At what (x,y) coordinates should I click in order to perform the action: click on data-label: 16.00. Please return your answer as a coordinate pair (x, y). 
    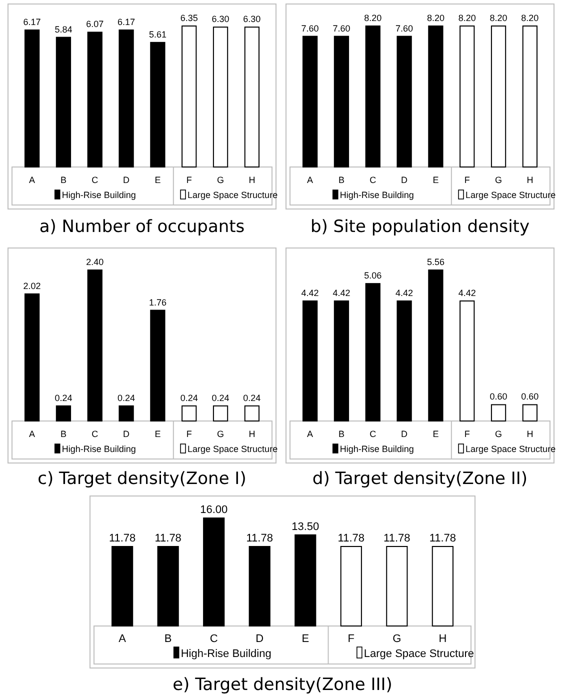
    Looking at the image, I should click on (214, 510).